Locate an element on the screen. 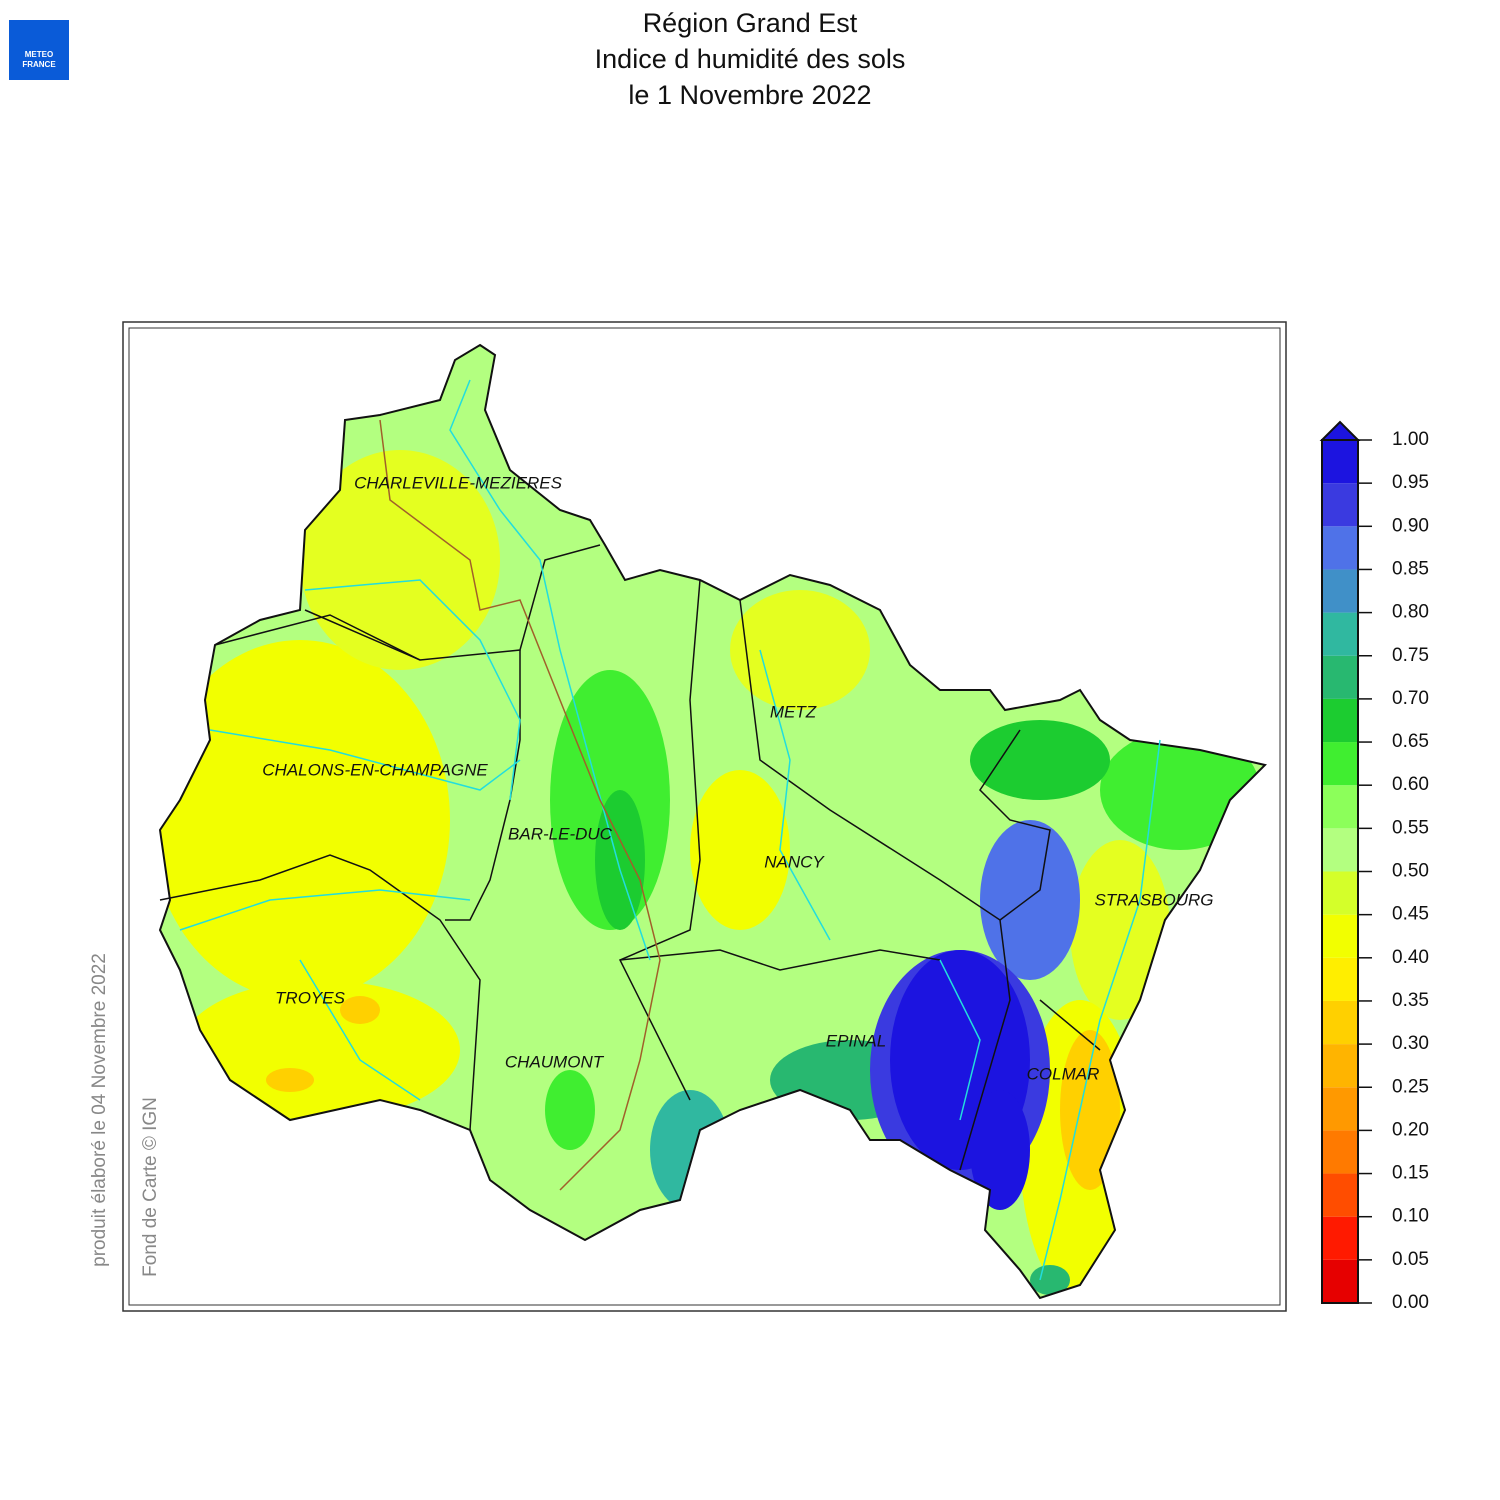  legend-tick-label: 0.90 is located at coordinates (1410, 525).